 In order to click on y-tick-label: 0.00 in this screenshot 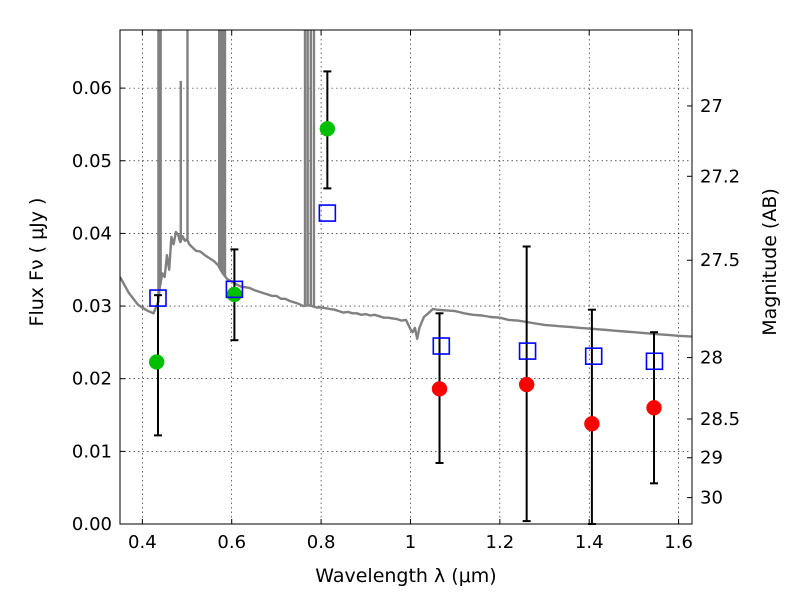, I will do `click(92, 524)`.